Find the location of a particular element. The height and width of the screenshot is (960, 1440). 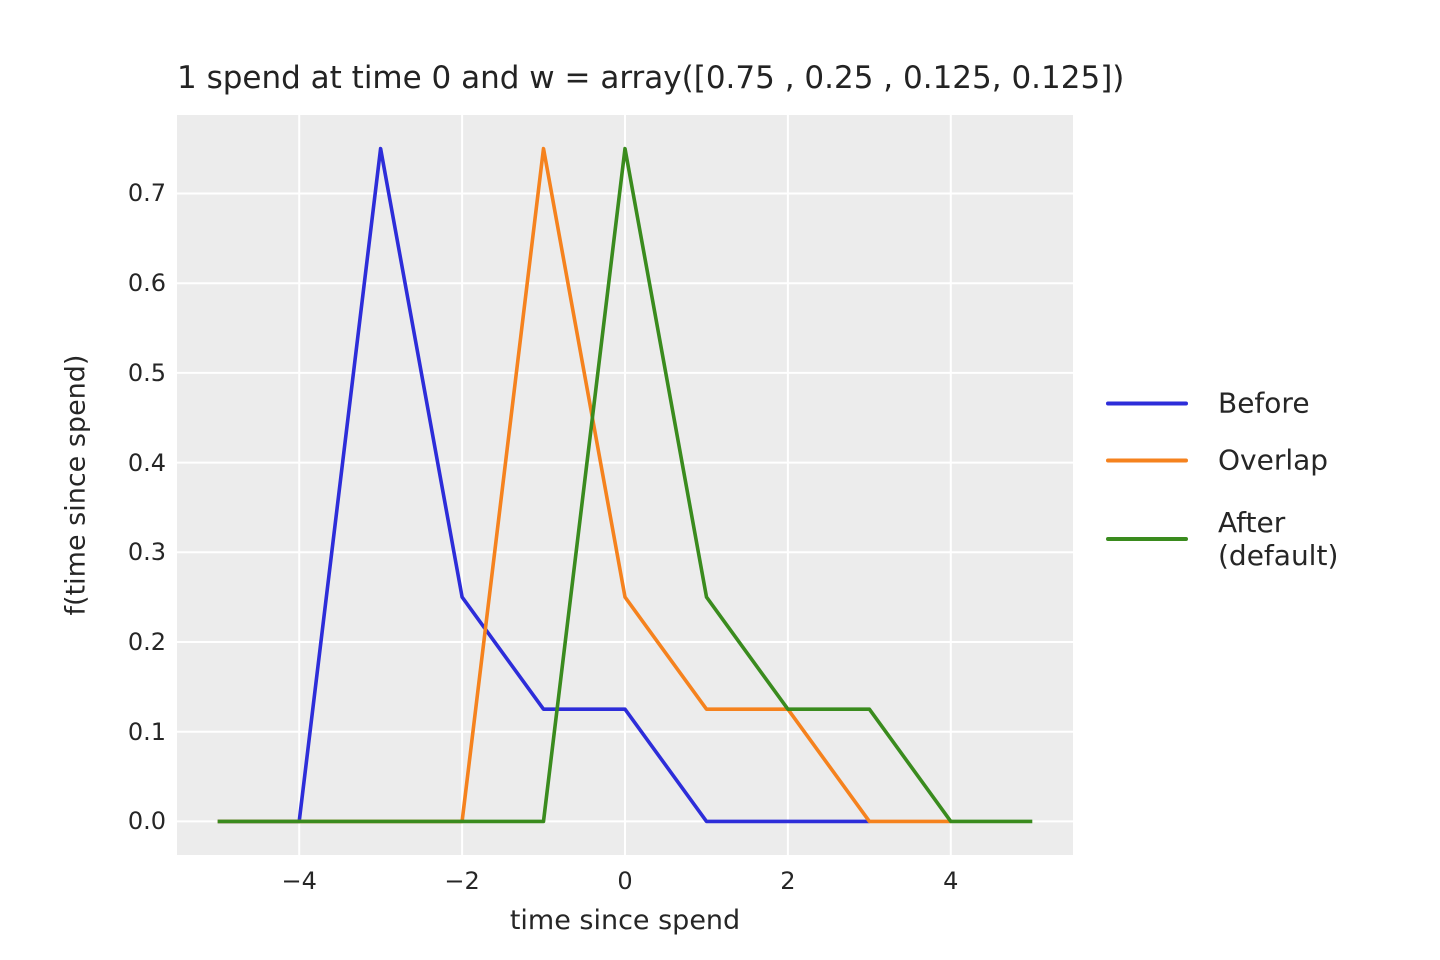

legend-item: After (default) is located at coordinates (1222, 539).